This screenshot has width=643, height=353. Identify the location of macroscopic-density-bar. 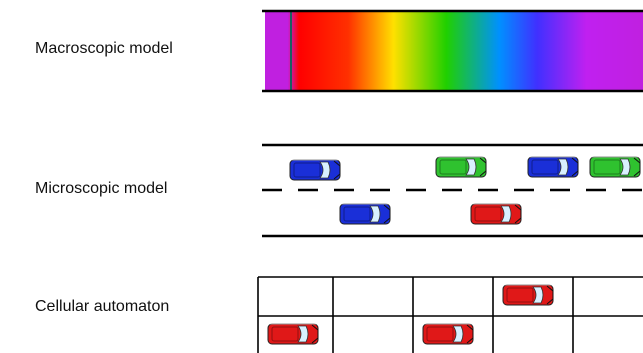
(452, 51).